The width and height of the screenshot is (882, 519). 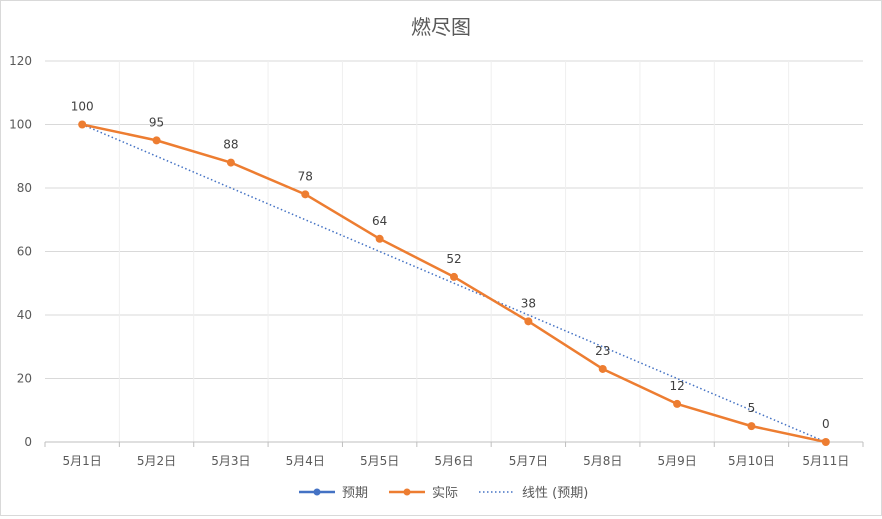 I want to click on data-label: 12, so click(x=676, y=386).